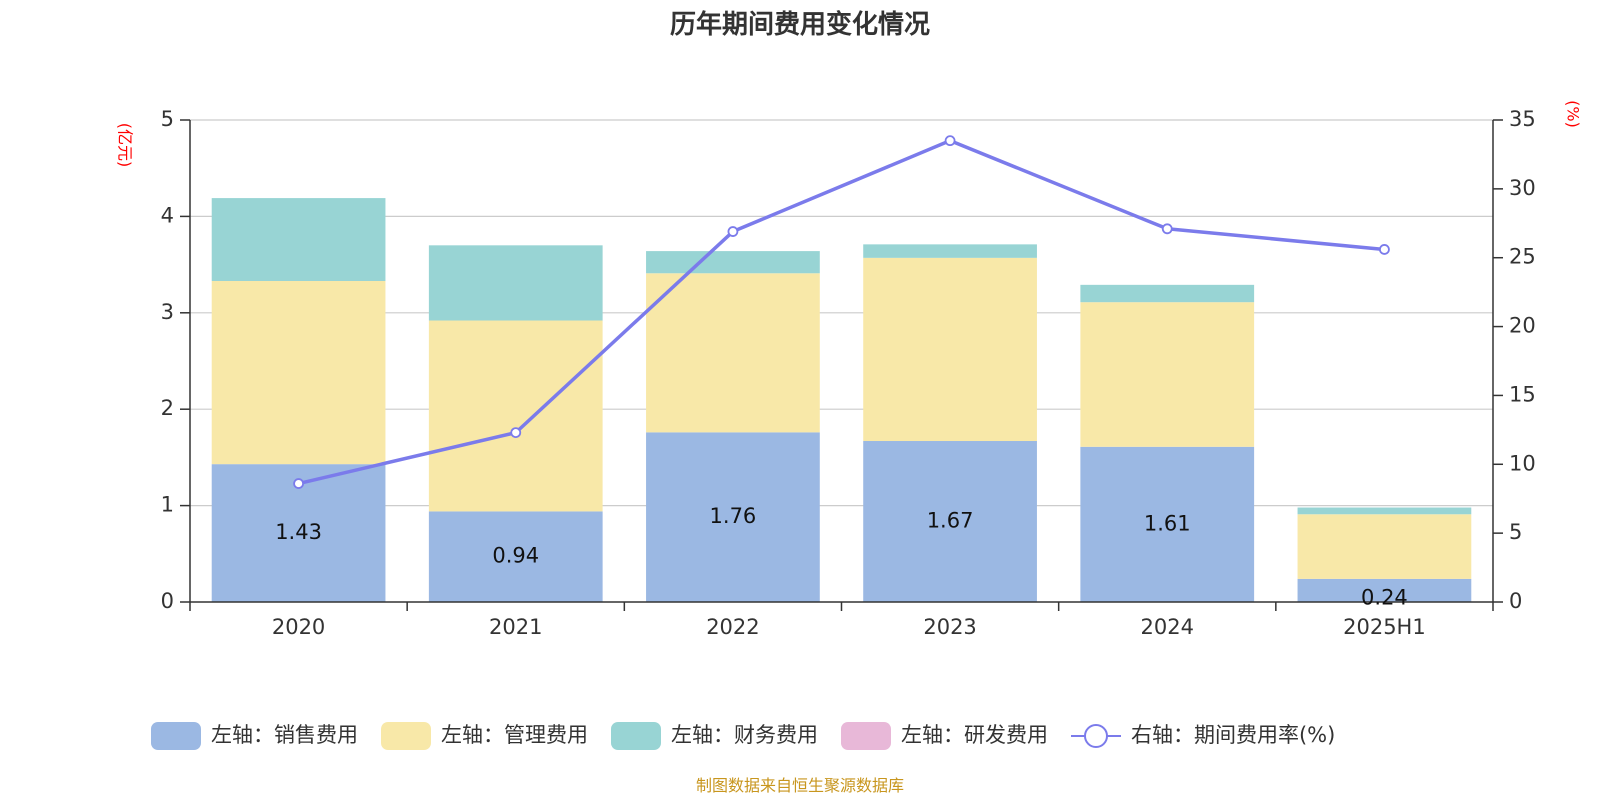 Image resolution: width=1600 pixels, height=800 pixels. Describe the element at coordinates (284, 735) in the screenshot. I see `legend-label: 左轴：销售费用` at that location.